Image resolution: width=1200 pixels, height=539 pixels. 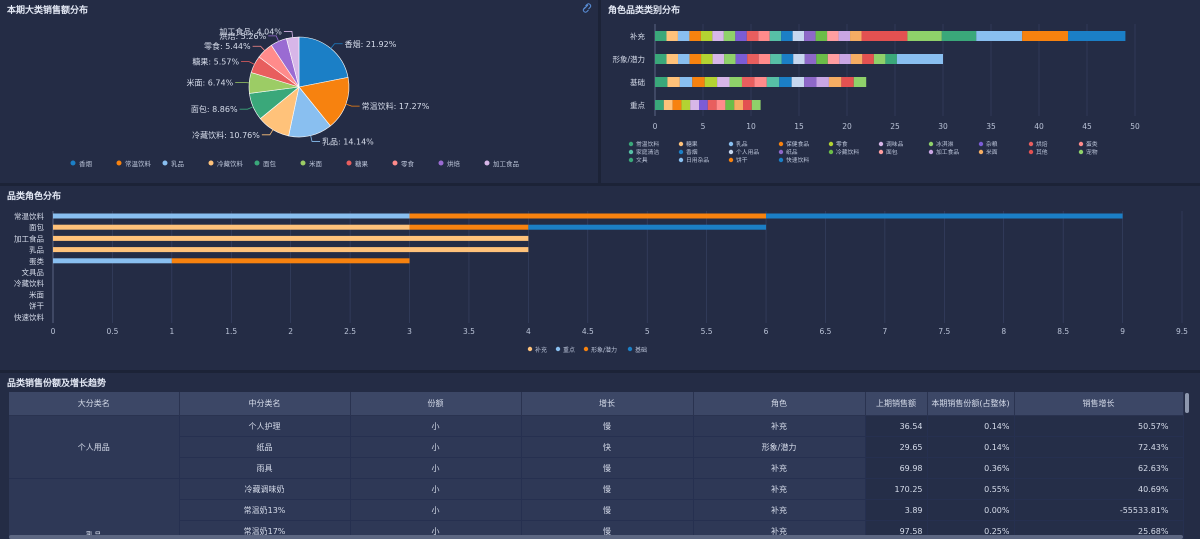 What do you see at coordinates (971, 426) in the screenshot?
I see `cell: 0.14%` at bounding box center [971, 426].